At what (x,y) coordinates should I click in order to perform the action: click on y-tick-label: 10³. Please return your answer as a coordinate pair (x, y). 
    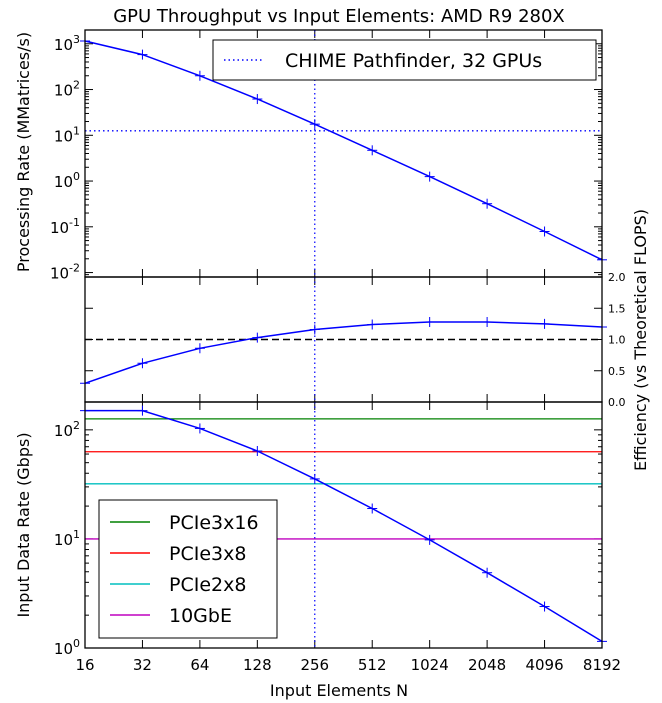
    Looking at the image, I should click on (67, 43).